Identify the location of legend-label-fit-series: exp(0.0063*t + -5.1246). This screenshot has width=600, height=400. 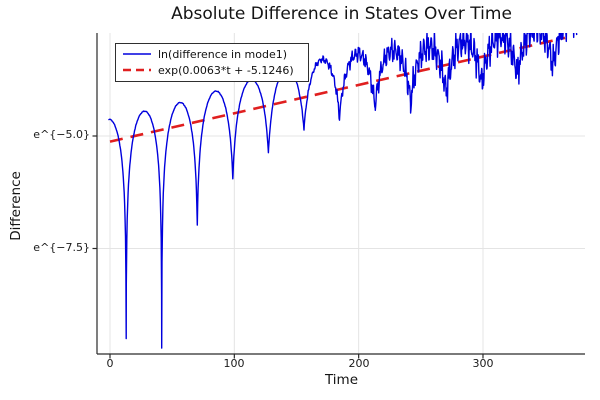
(226, 70).